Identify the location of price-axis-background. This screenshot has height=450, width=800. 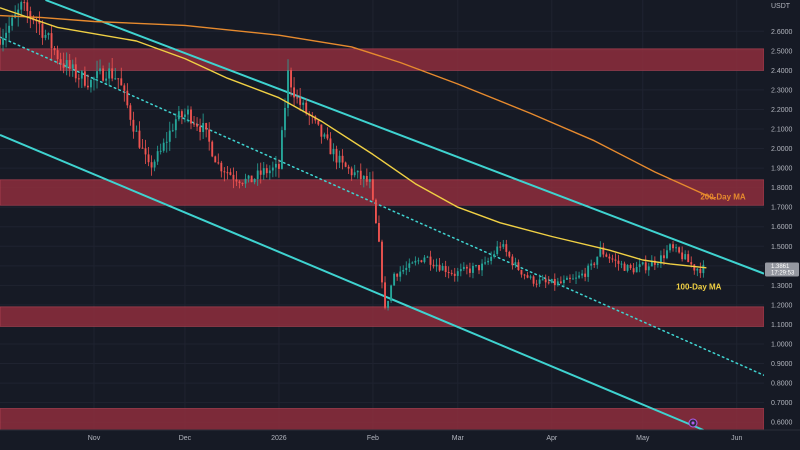
(782, 225).